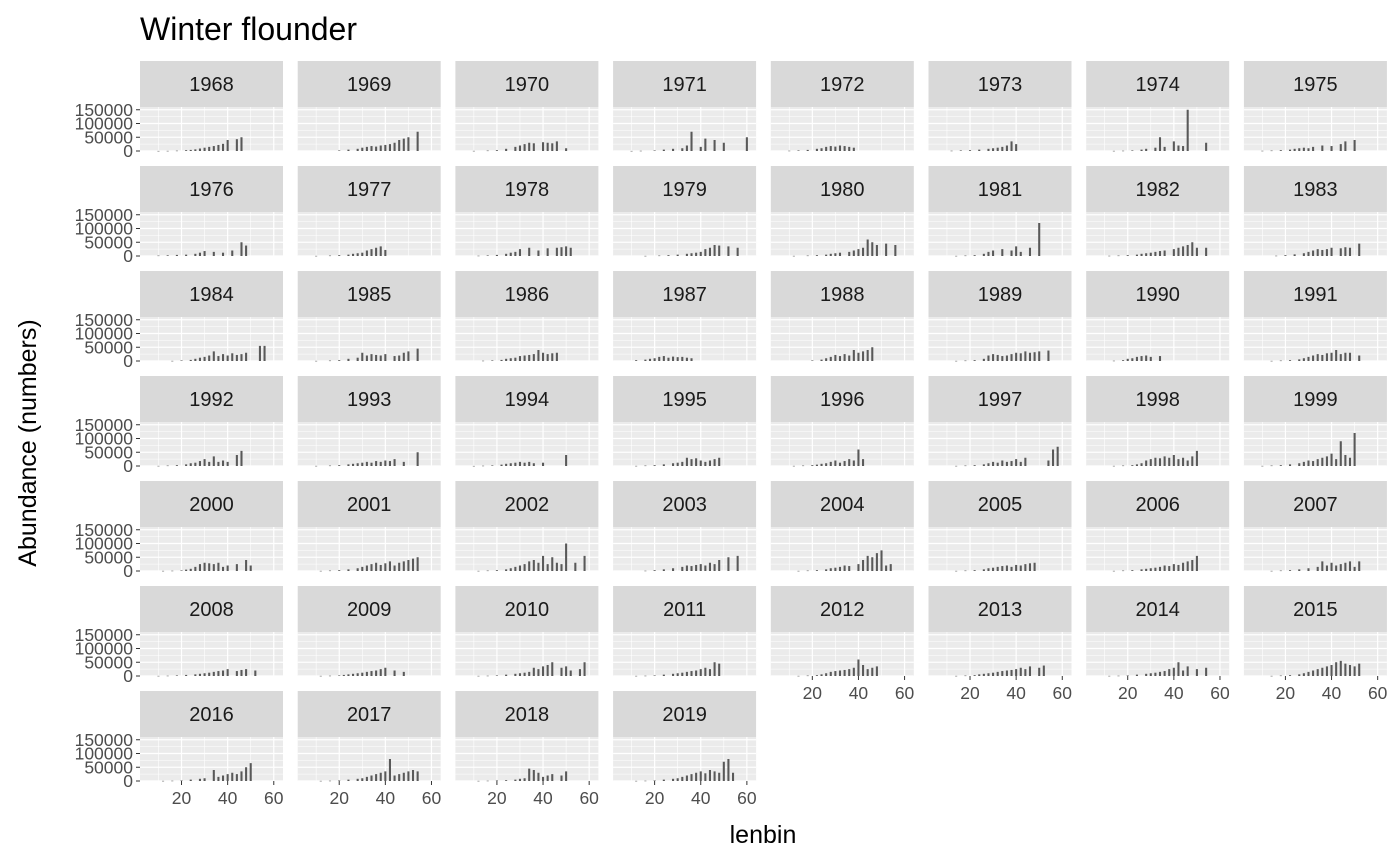 The image size is (1400, 865). What do you see at coordinates (543, 798) in the screenshot?
I see `x-tick-label: 40` at bounding box center [543, 798].